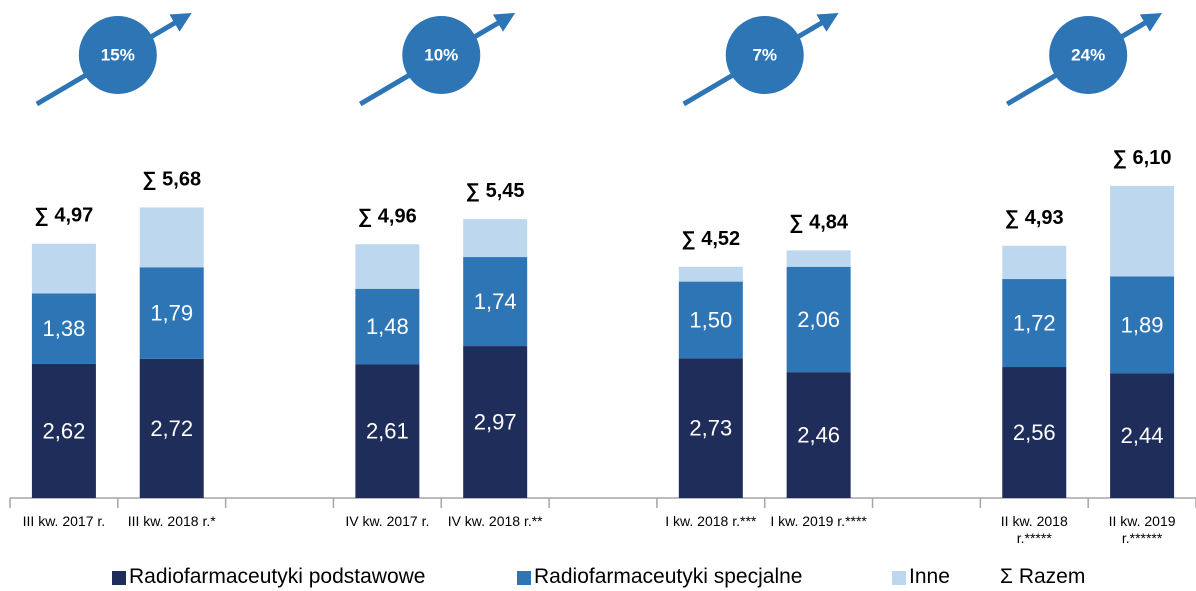 This screenshot has width=1196, height=591. I want to click on growth-label: 7%, so click(764, 55).